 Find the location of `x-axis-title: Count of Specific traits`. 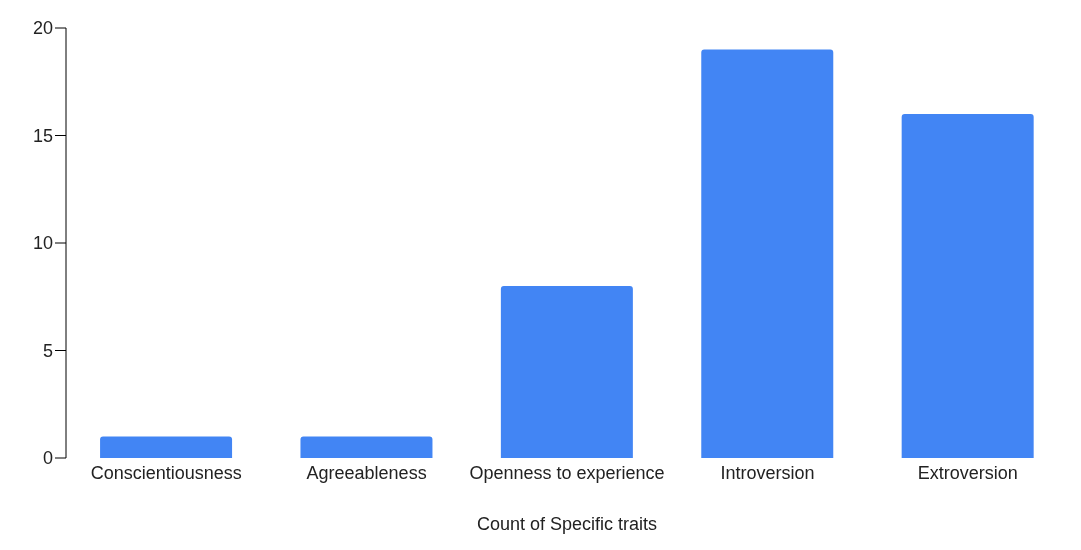

x-axis-title: Count of Specific traits is located at coordinates (567, 524).